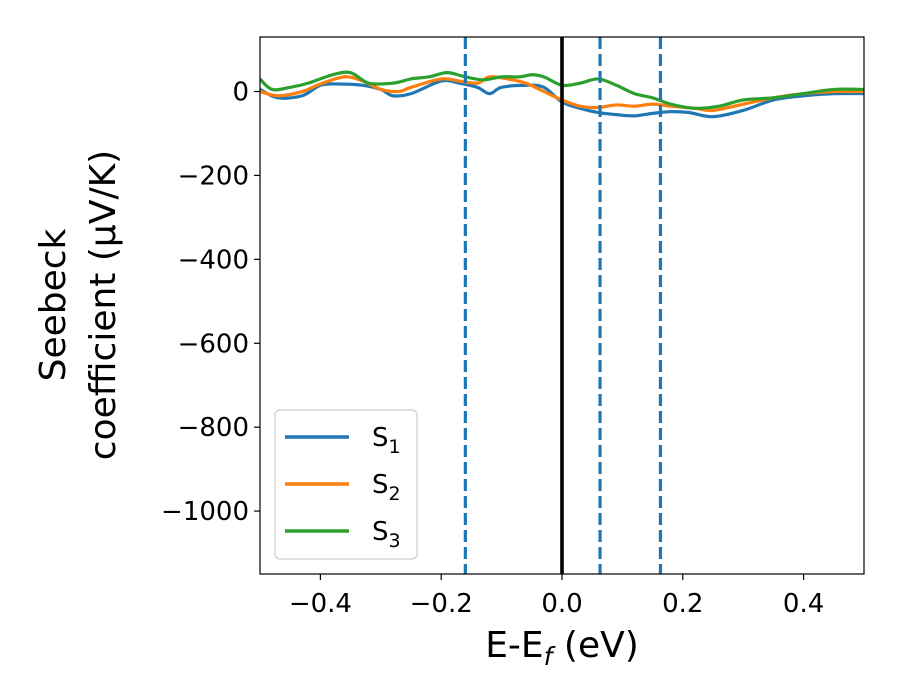  Describe the element at coordinates (53, 304) in the screenshot. I see `y-axis-label-line1: Seebeck` at that location.